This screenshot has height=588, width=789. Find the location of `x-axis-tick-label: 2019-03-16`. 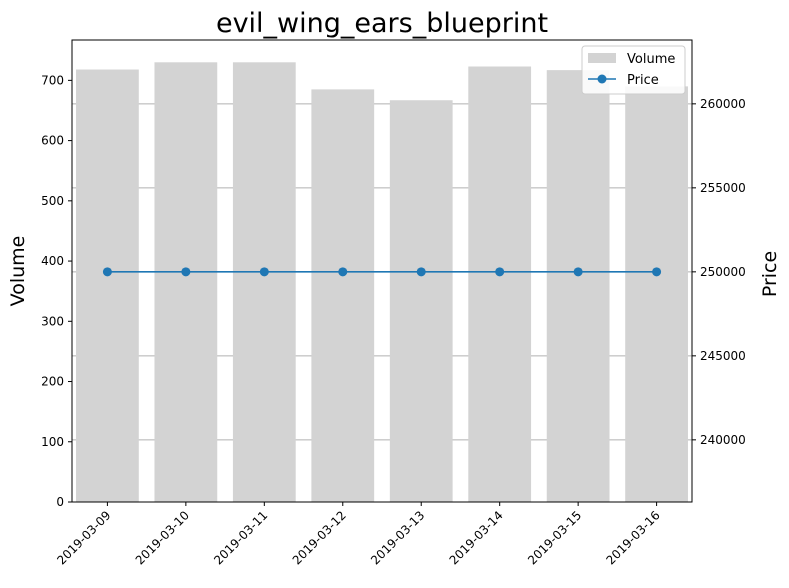

x-axis-tick-label: 2019-03-16 is located at coordinates (632, 537).